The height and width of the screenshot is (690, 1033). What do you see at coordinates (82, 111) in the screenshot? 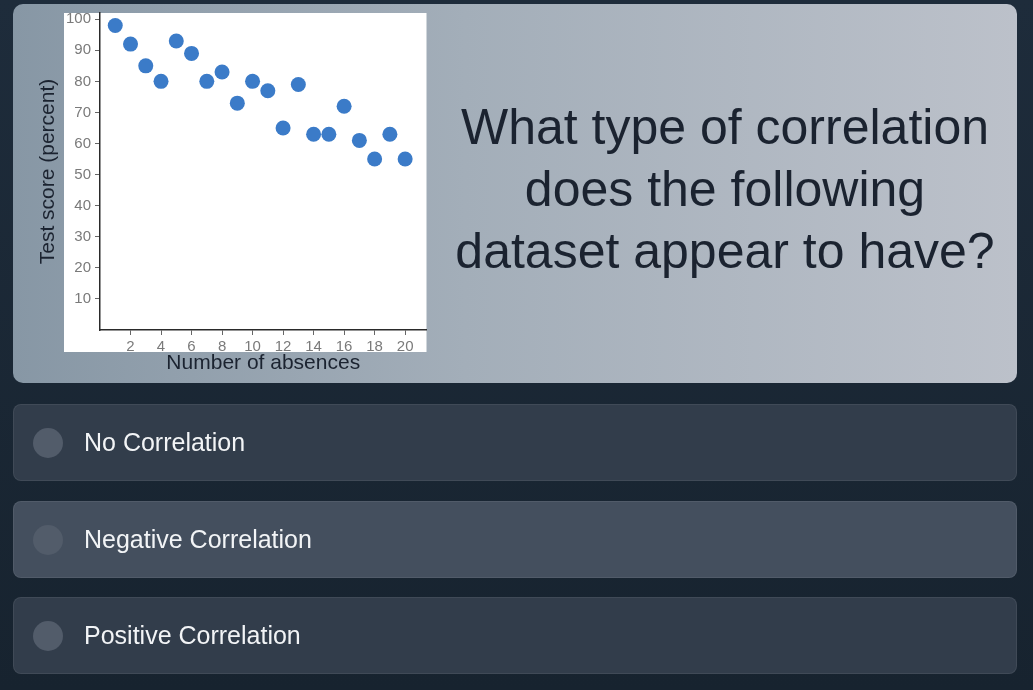
I see `y-tick-label: 70` at bounding box center [82, 111].